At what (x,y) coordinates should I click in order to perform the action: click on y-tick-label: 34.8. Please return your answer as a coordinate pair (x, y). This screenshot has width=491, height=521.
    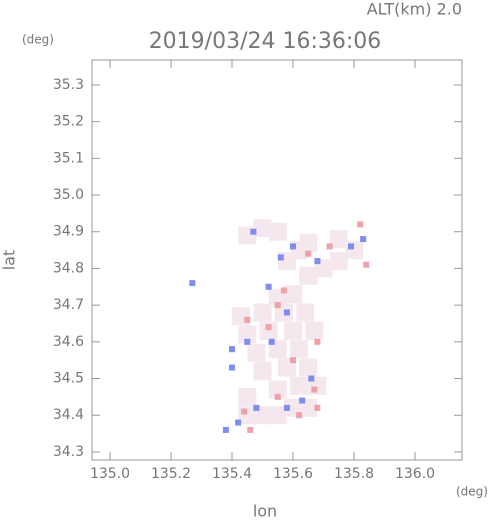
    Looking at the image, I should click on (68, 268).